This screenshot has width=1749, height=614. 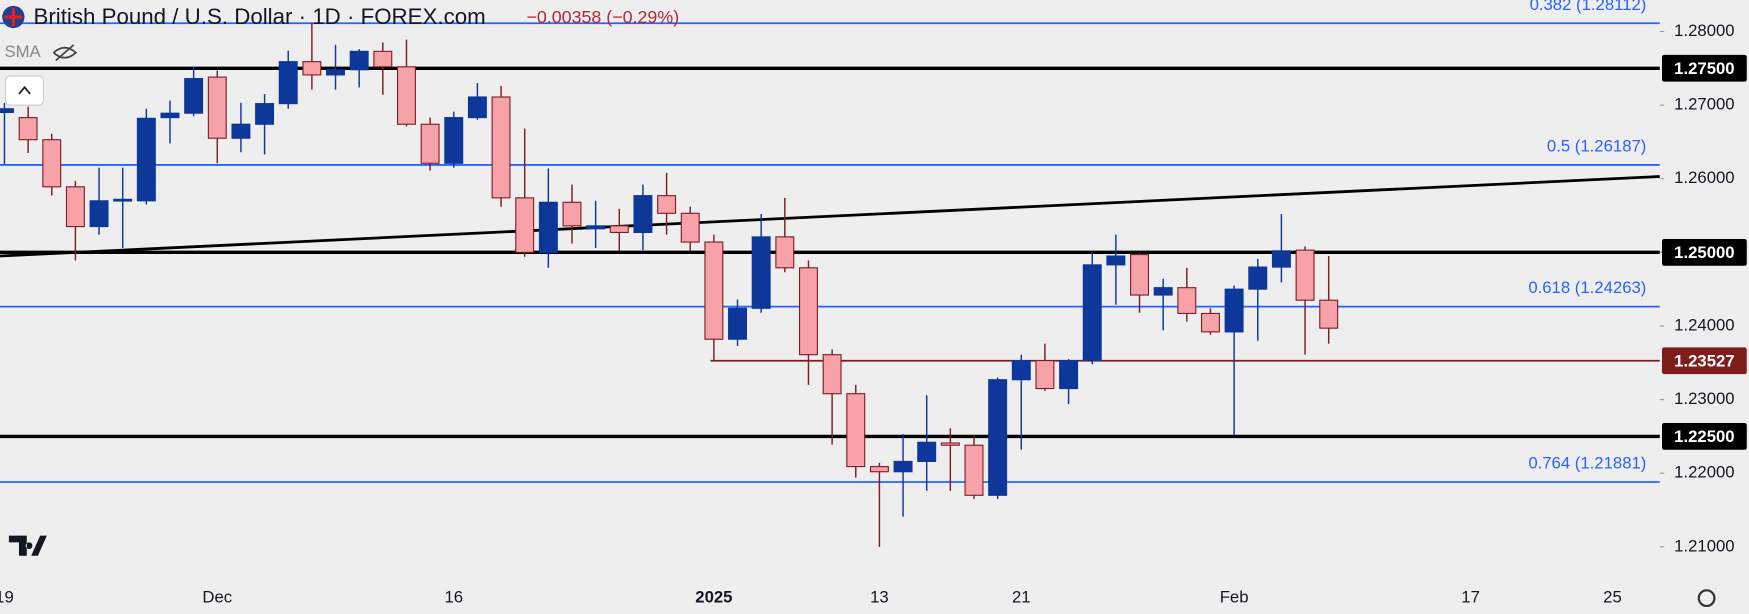 What do you see at coordinates (1704, 104) in the screenshot?
I see `y-tick-label: 1.27000` at bounding box center [1704, 104].